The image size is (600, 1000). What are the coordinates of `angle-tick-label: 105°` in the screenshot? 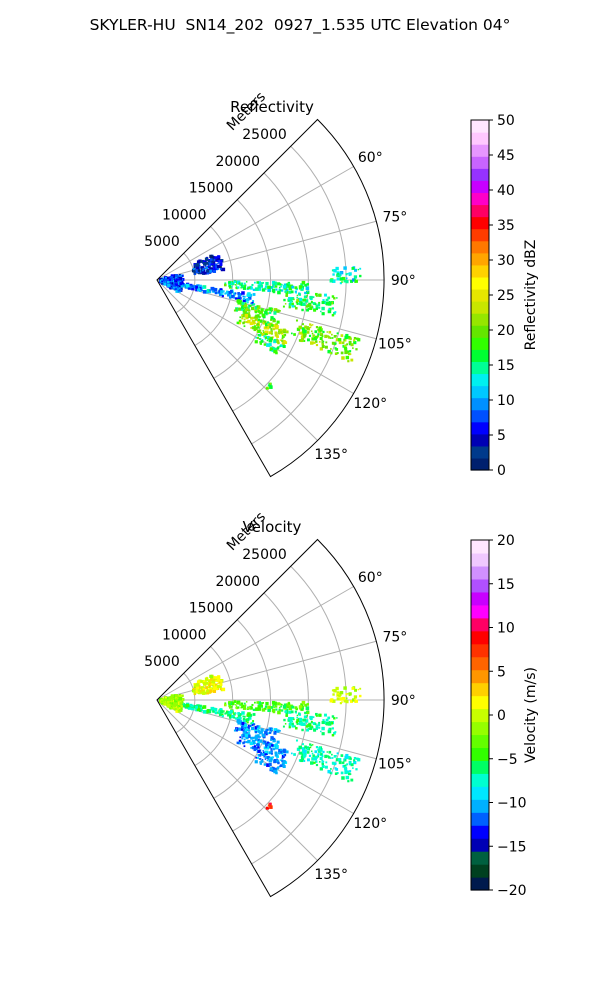 It's located at (395, 345).